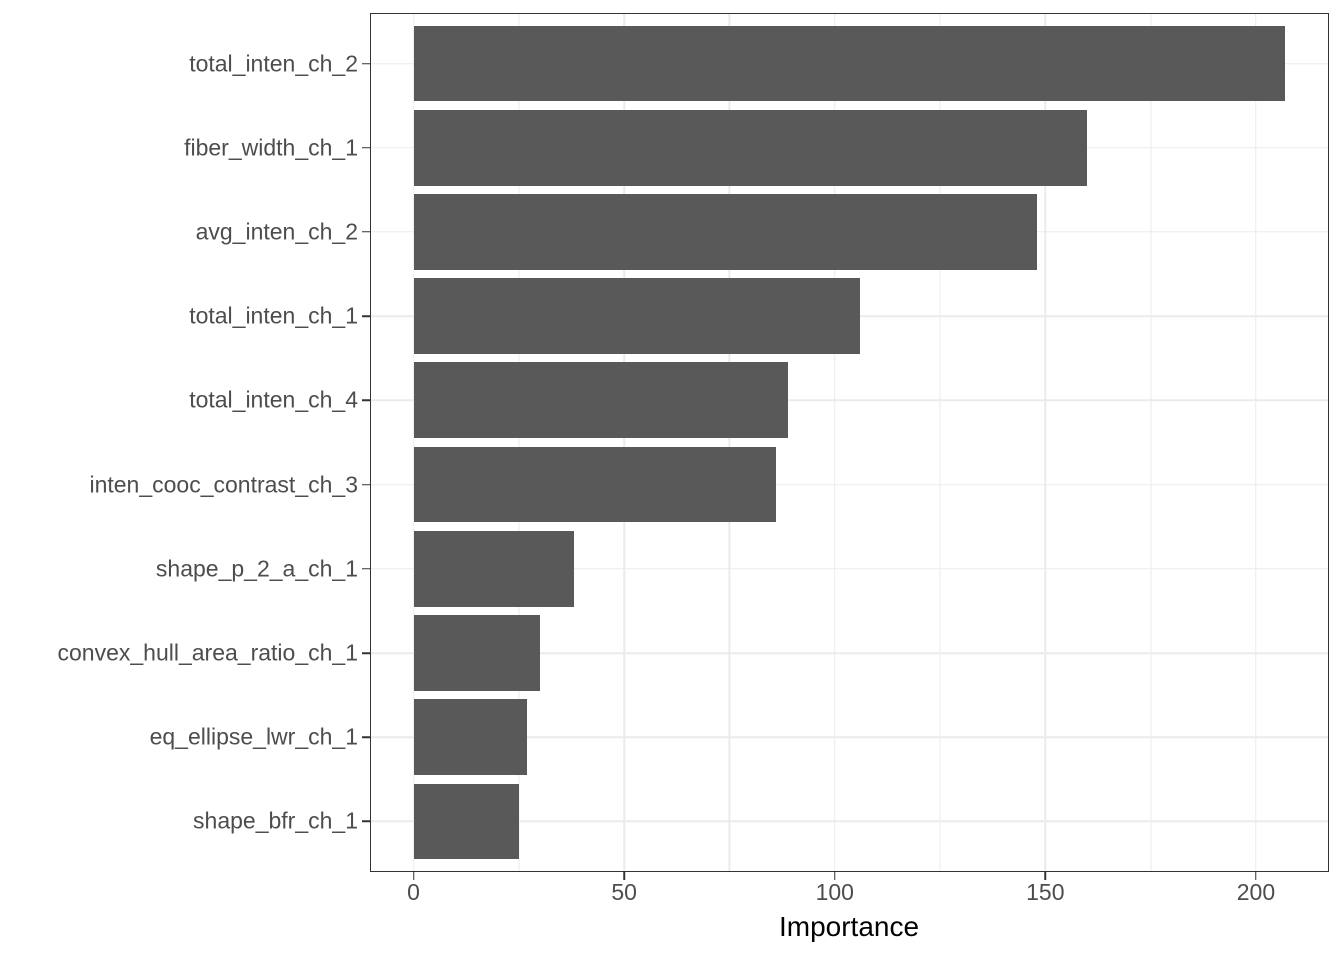  Describe the element at coordinates (624, 892) in the screenshot. I see `x-axis-tick-label: 50` at that location.